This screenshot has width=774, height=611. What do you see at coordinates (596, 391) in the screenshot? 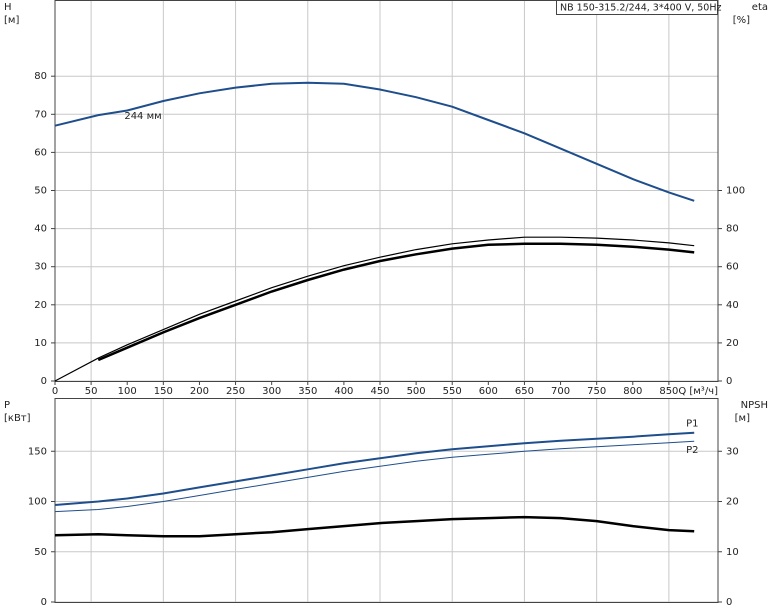
I see `x-tick-label: 750` at bounding box center [596, 391].